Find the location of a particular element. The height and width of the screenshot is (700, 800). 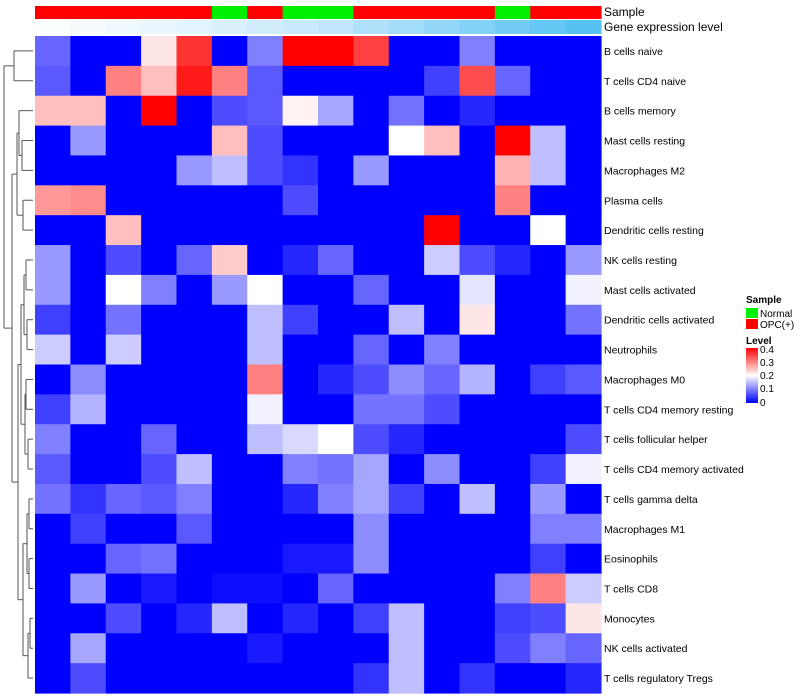

legend-label-normal: Normal is located at coordinates (776, 314).